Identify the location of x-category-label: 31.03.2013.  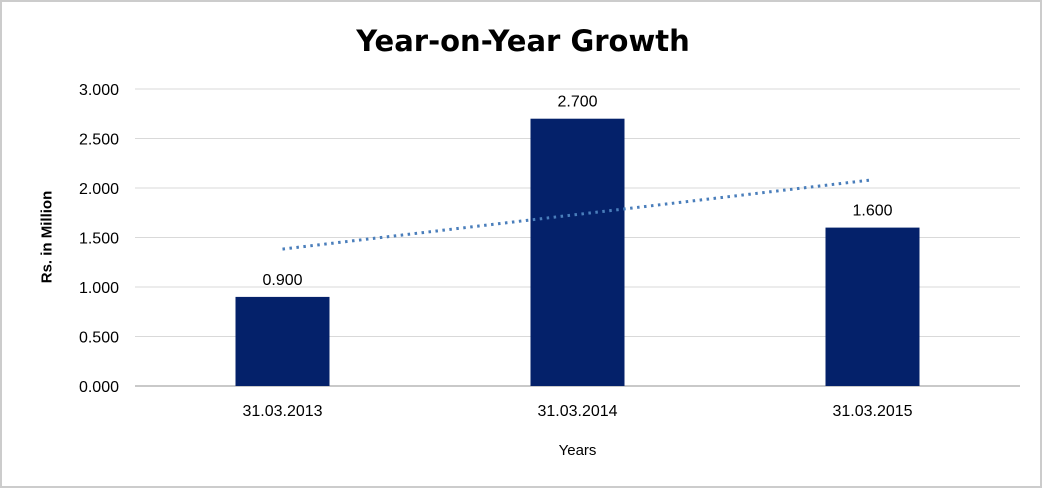
(282, 411).